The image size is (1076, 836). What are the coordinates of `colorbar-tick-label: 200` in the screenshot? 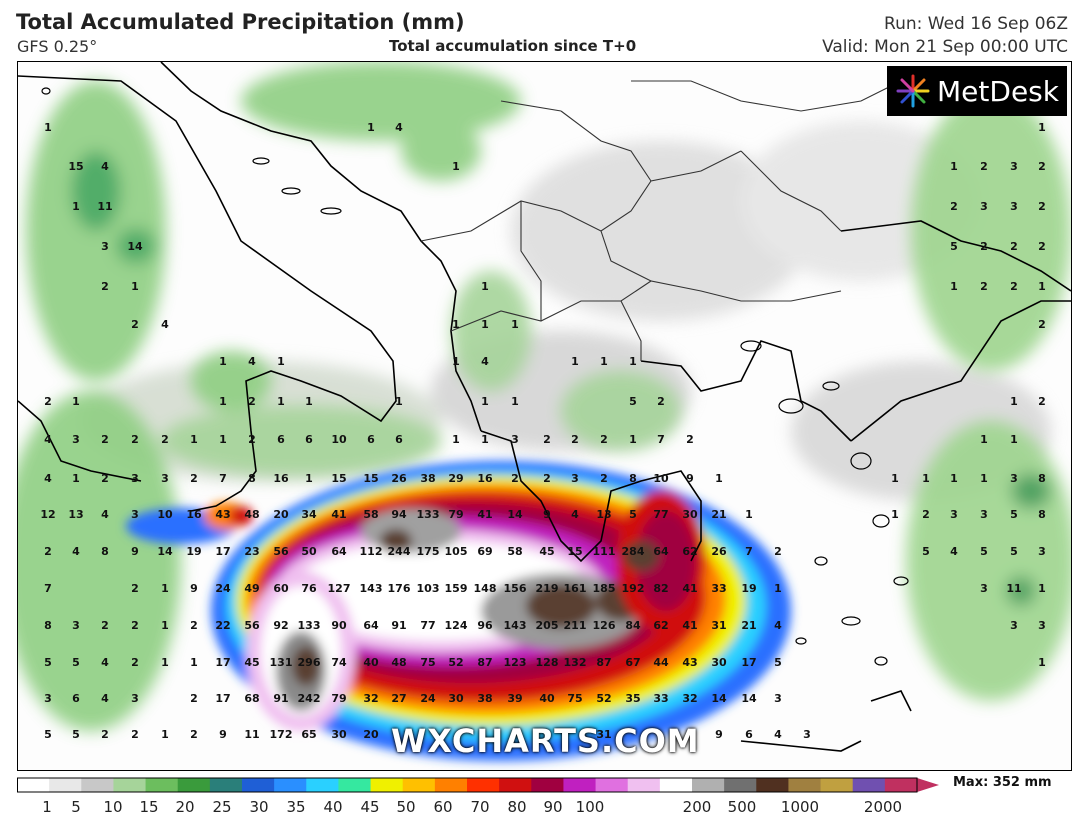 It's located at (697, 807).